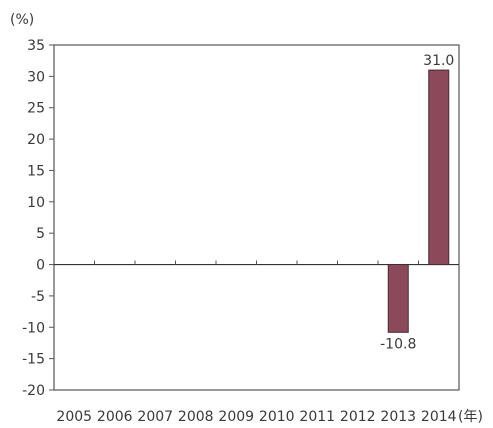 The height and width of the screenshot is (428, 493). I want to click on x-tick-label: 2006, so click(115, 417).